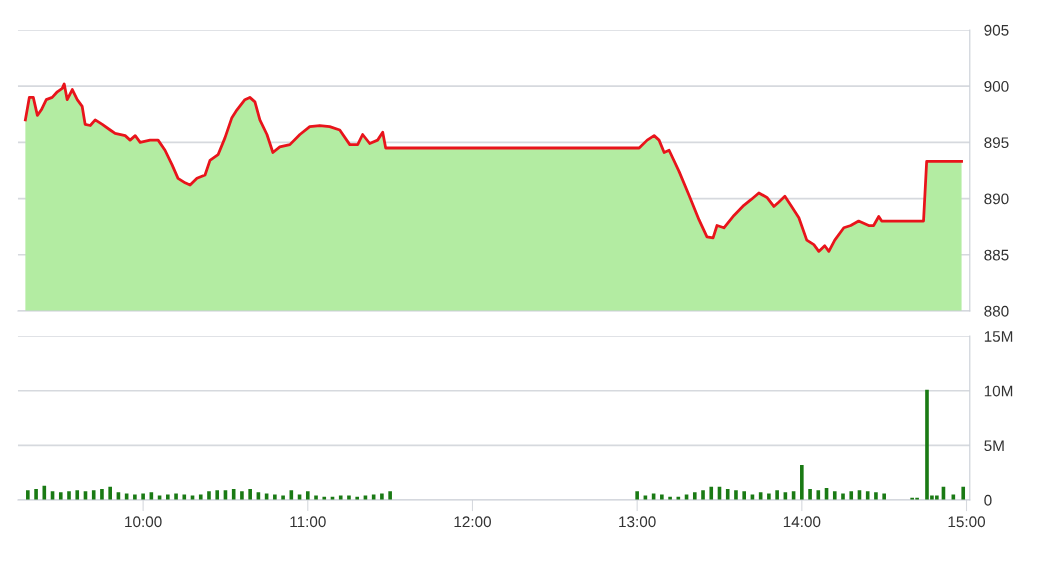 The height and width of the screenshot is (583, 1038). Describe the element at coordinates (472, 522) in the screenshot. I see `x-tick-label: 12:00` at that location.